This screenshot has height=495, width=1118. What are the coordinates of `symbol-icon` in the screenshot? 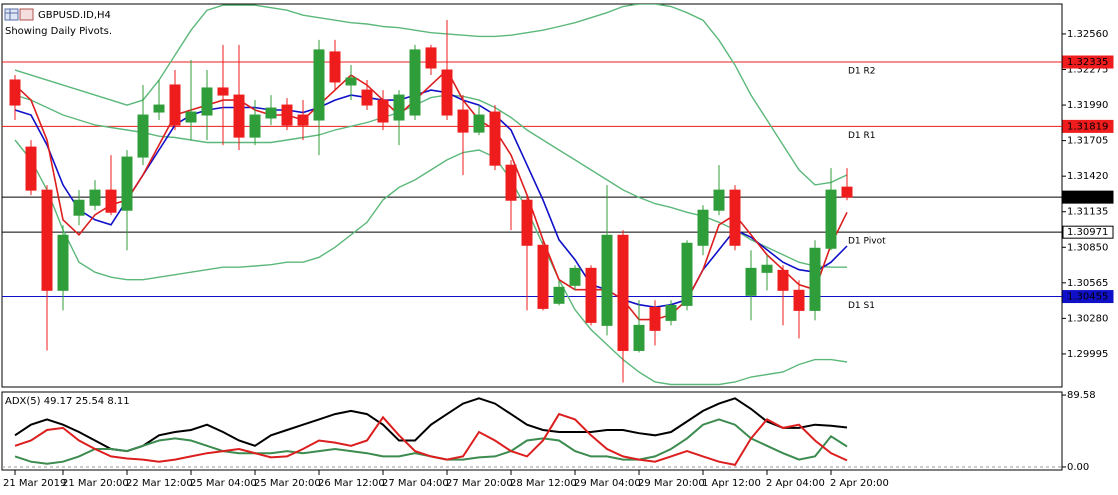 It's located at (19, 14).